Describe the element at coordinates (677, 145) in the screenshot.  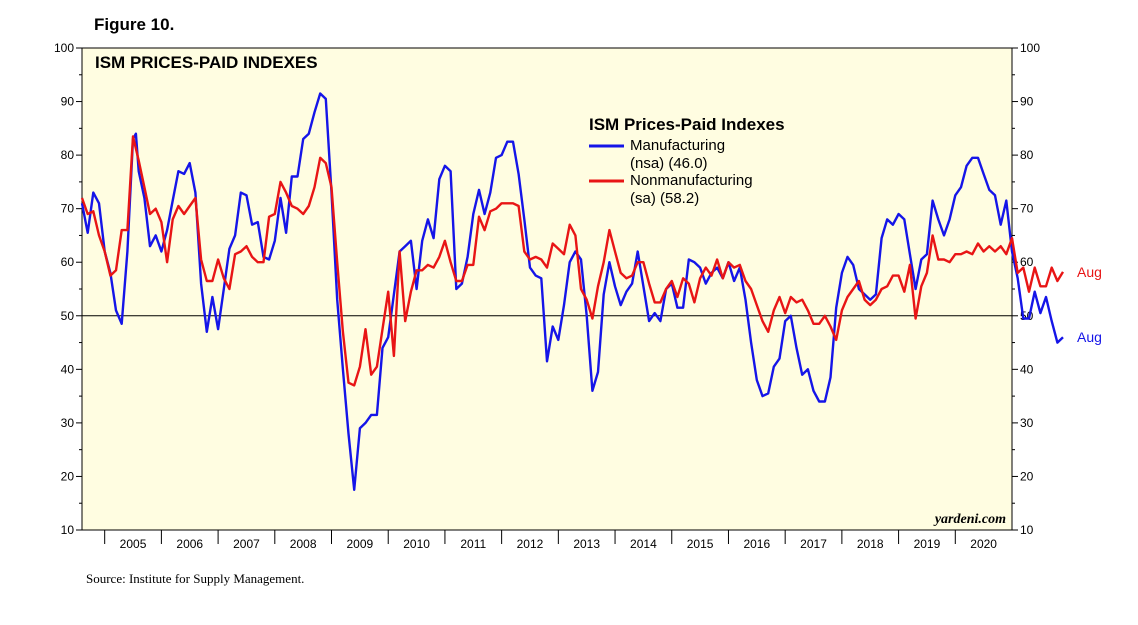
I see `legend-label-manufacturing: Manufacturing` at that location.